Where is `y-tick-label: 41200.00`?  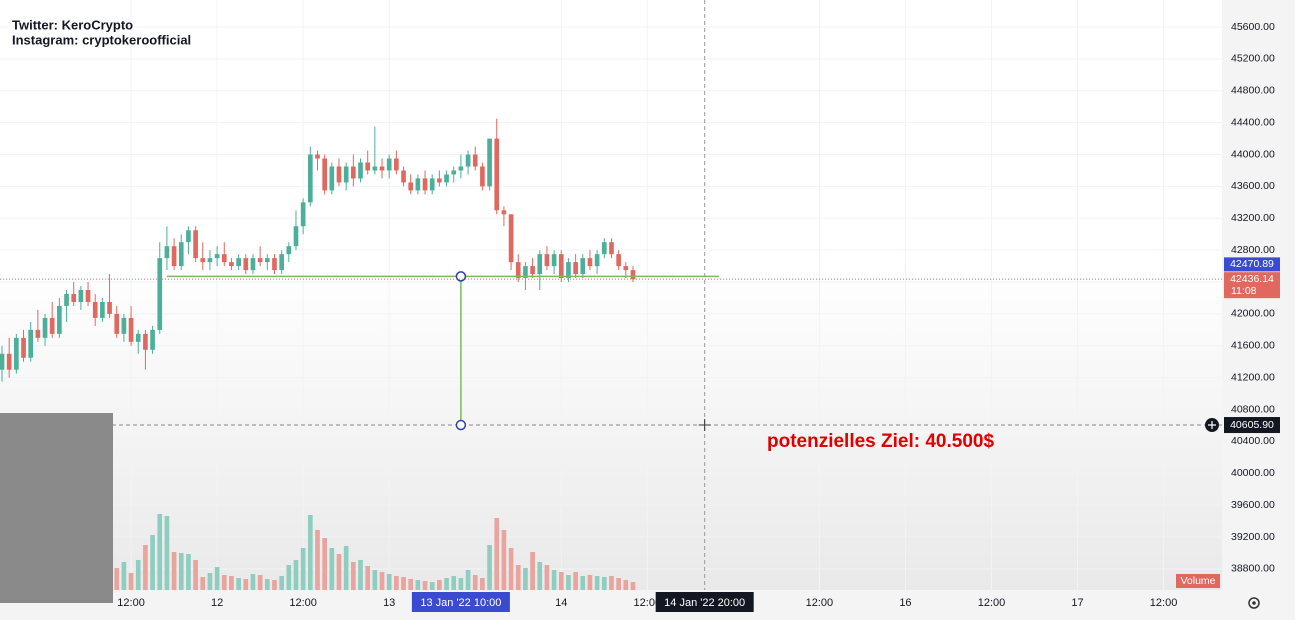
y-tick-label: 41200.00 is located at coordinates (1253, 377).